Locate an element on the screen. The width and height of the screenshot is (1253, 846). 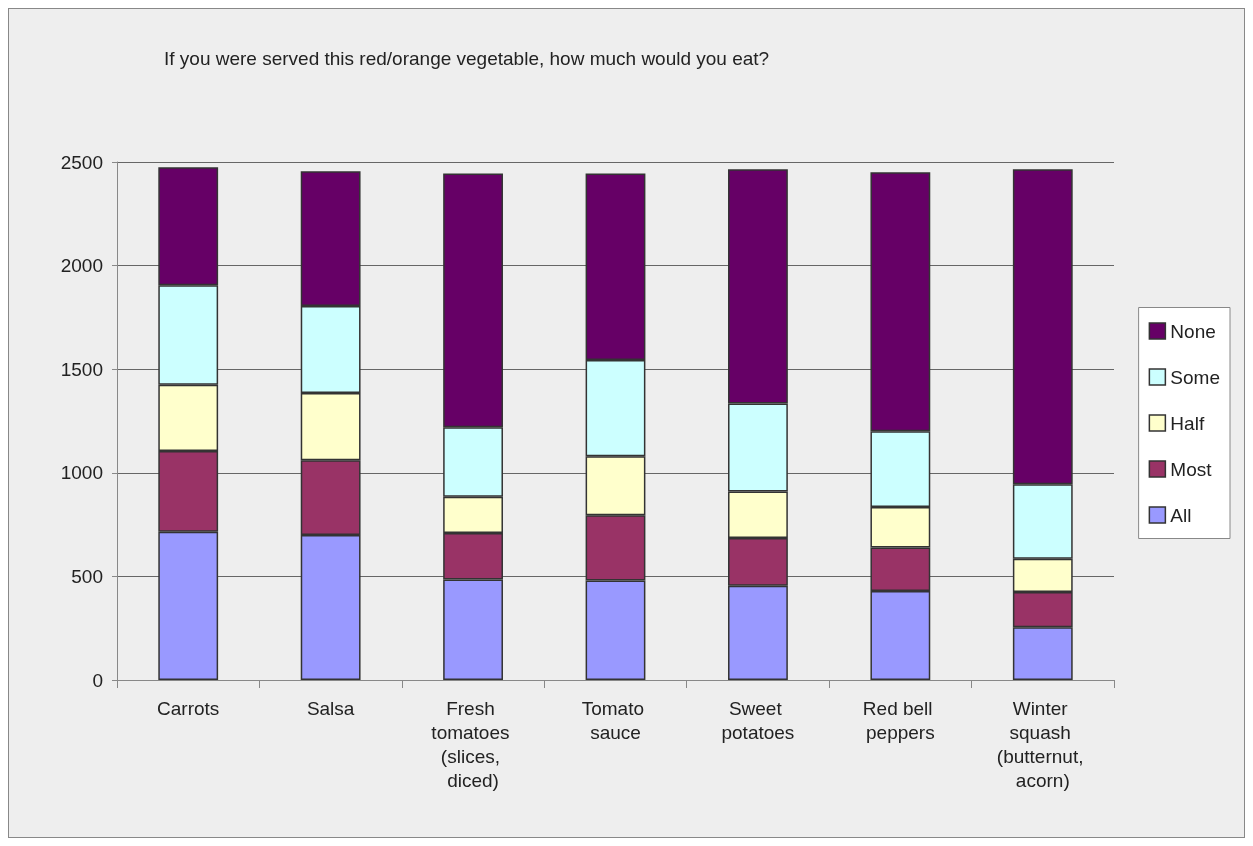
y-tick-label: 2500 is located at coordinates (81, 162).